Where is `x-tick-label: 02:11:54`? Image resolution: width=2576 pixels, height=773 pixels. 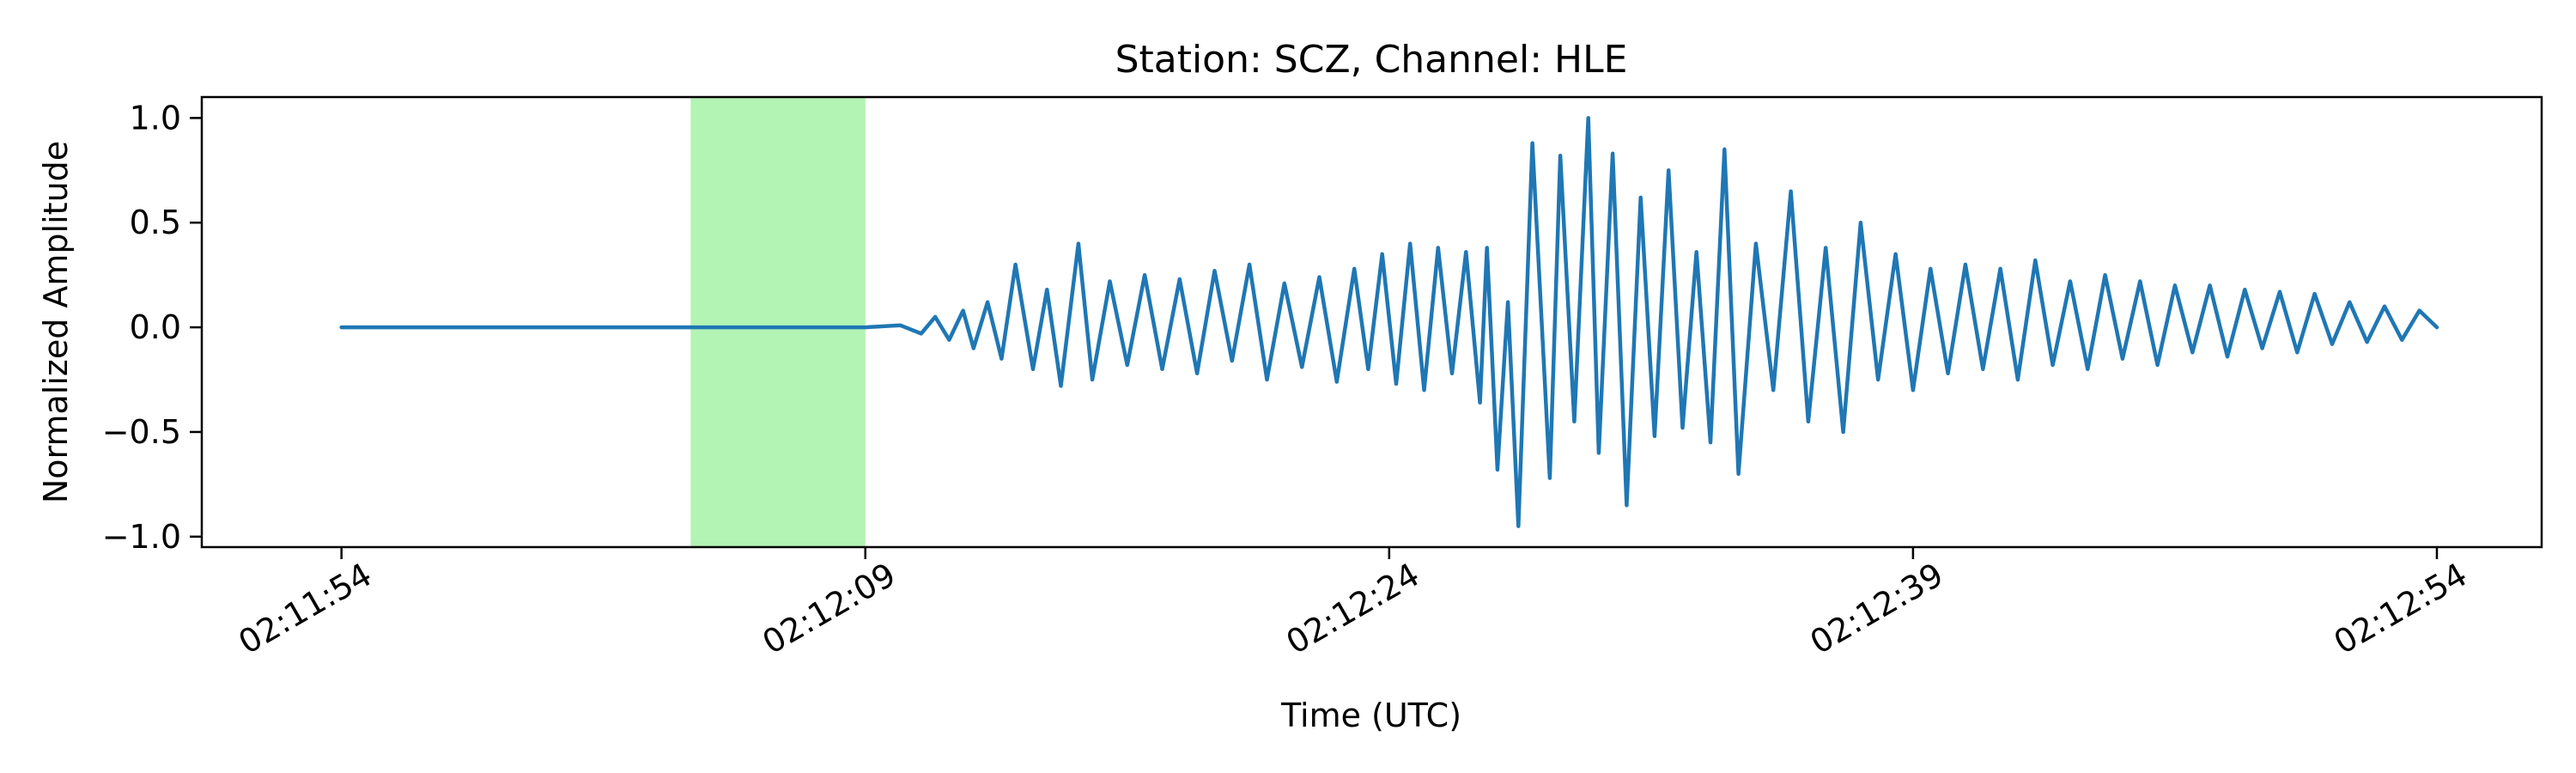
x-tick-label: 02:11:54 is located at coordinates (305, 608).